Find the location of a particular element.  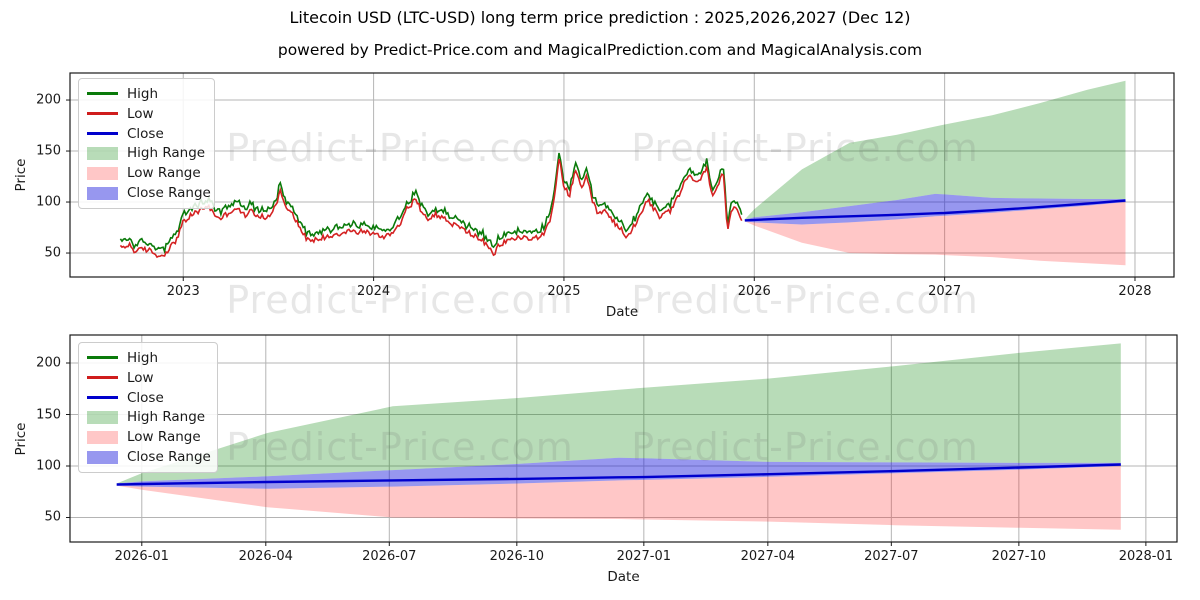

x-tick-label: 2026 is located at coordinates (754, 291).